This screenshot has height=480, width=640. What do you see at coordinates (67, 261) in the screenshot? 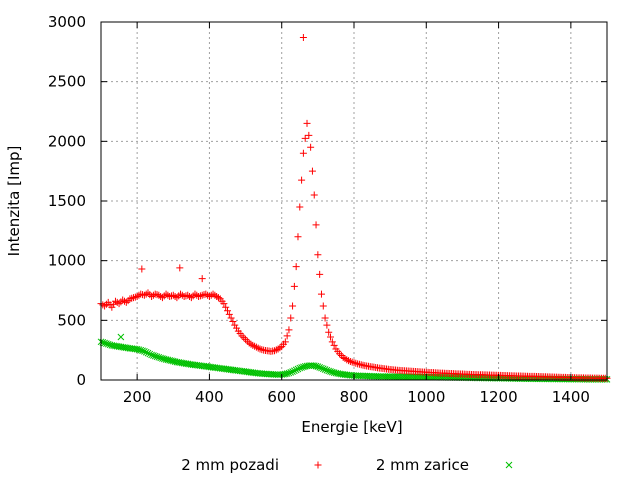
I see `y-tick-label: 1000` at bounding box center [67, 261].